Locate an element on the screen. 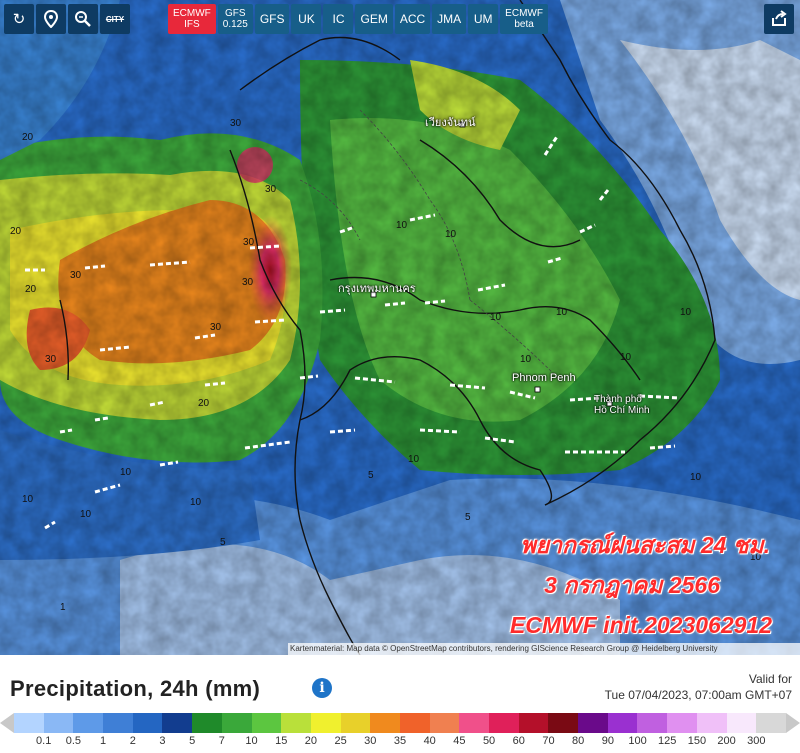 The width and height of the screenshot is (800, 753). model-tab-ic: IC is located at coordinates (338, 19).